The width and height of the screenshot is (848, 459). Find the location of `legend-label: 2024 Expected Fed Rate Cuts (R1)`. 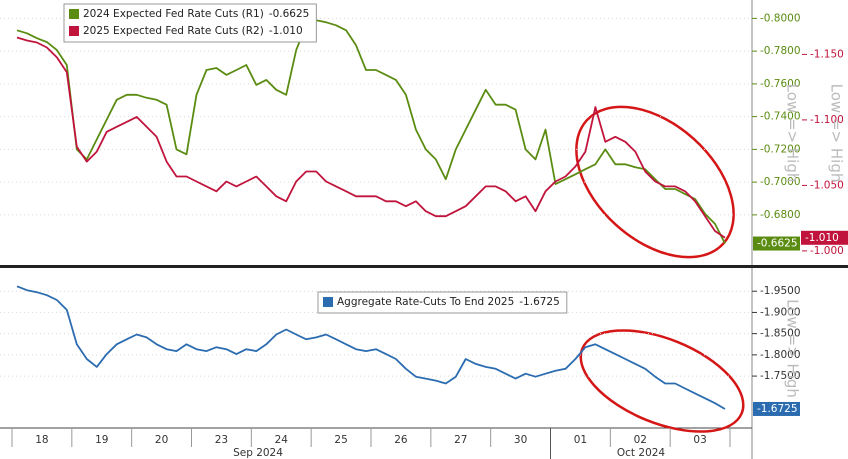

legend-label: 2024 Expected Fed Rate Cuts (R1) is located at coordinates (173, 14).